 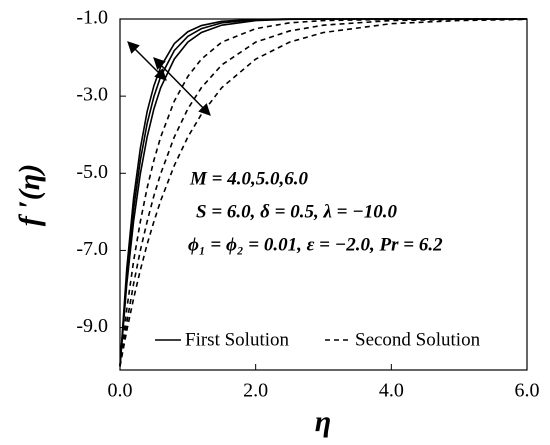 I want to click on y-tick-label: -1.0, so click(x=92, y=18).